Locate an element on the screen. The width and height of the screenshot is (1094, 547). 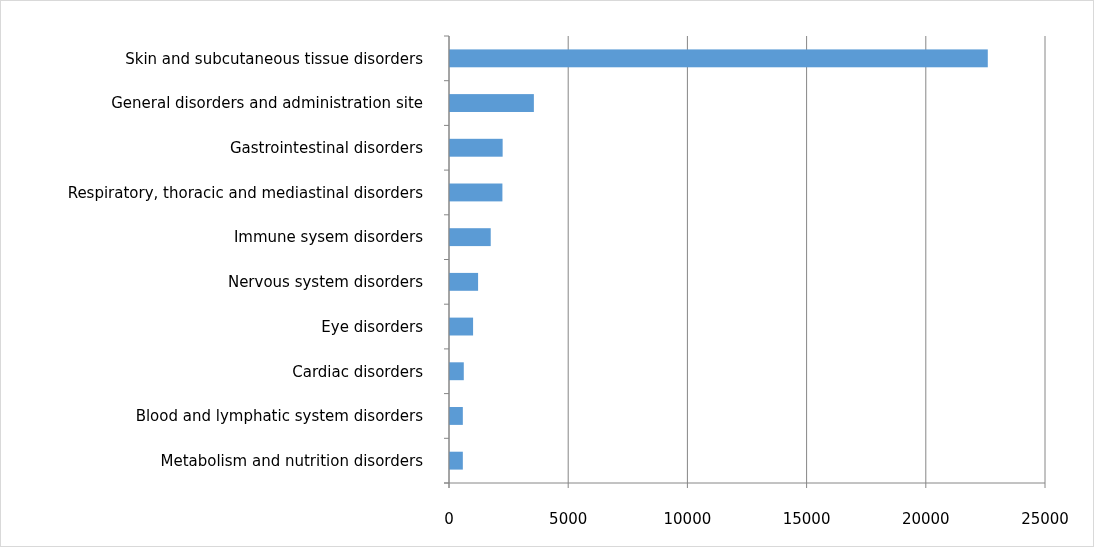
y-tick-label: Gastrointestinal disorders is located at coordinates (326, 148).